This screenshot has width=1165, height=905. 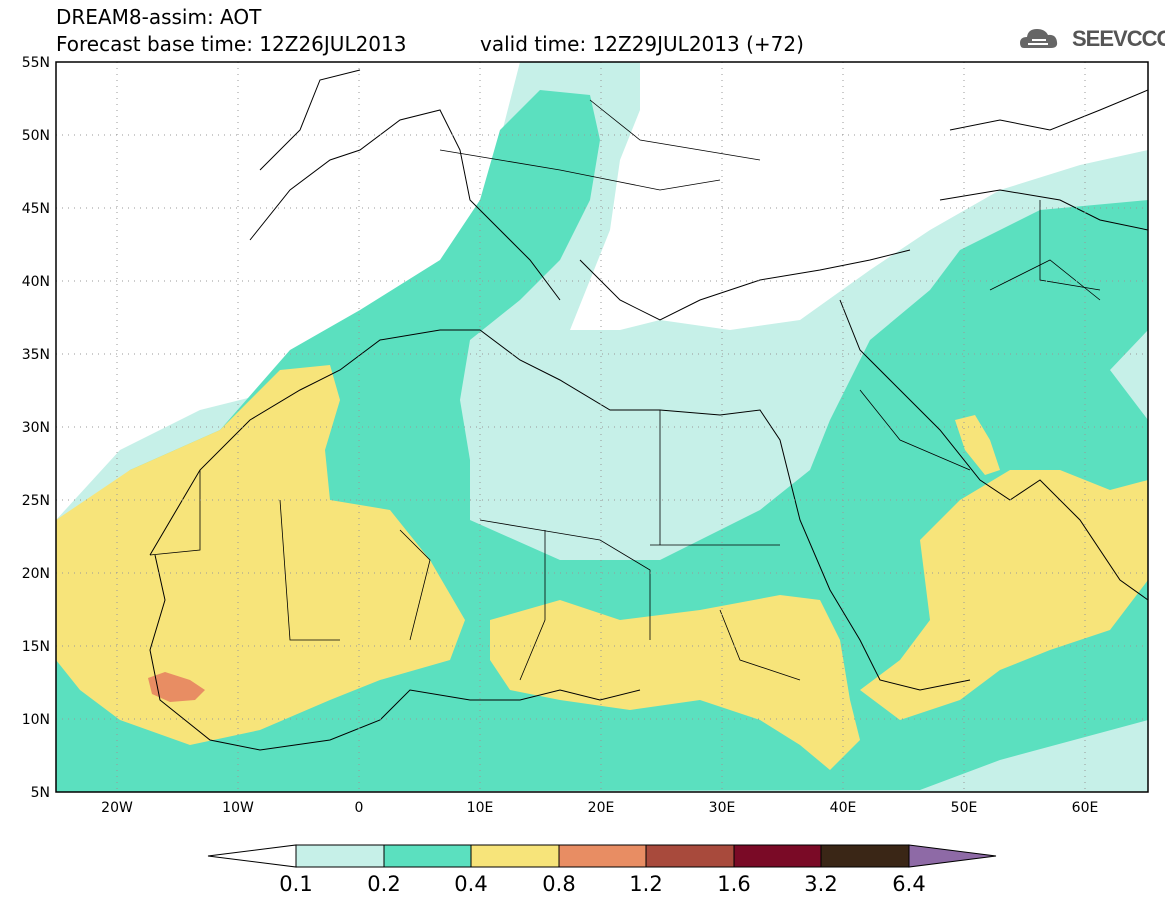 What do you see at coordinates (480, 808) in the screenshot?
I see `lon-label: 10E` at bounding box center [480, 808].